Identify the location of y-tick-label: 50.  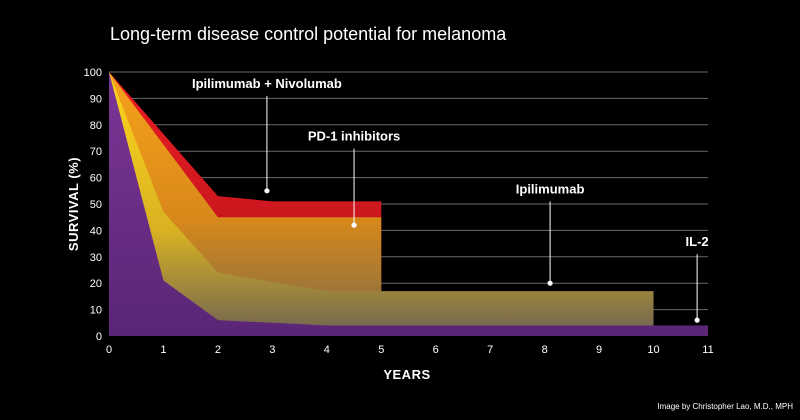
(96, 205).